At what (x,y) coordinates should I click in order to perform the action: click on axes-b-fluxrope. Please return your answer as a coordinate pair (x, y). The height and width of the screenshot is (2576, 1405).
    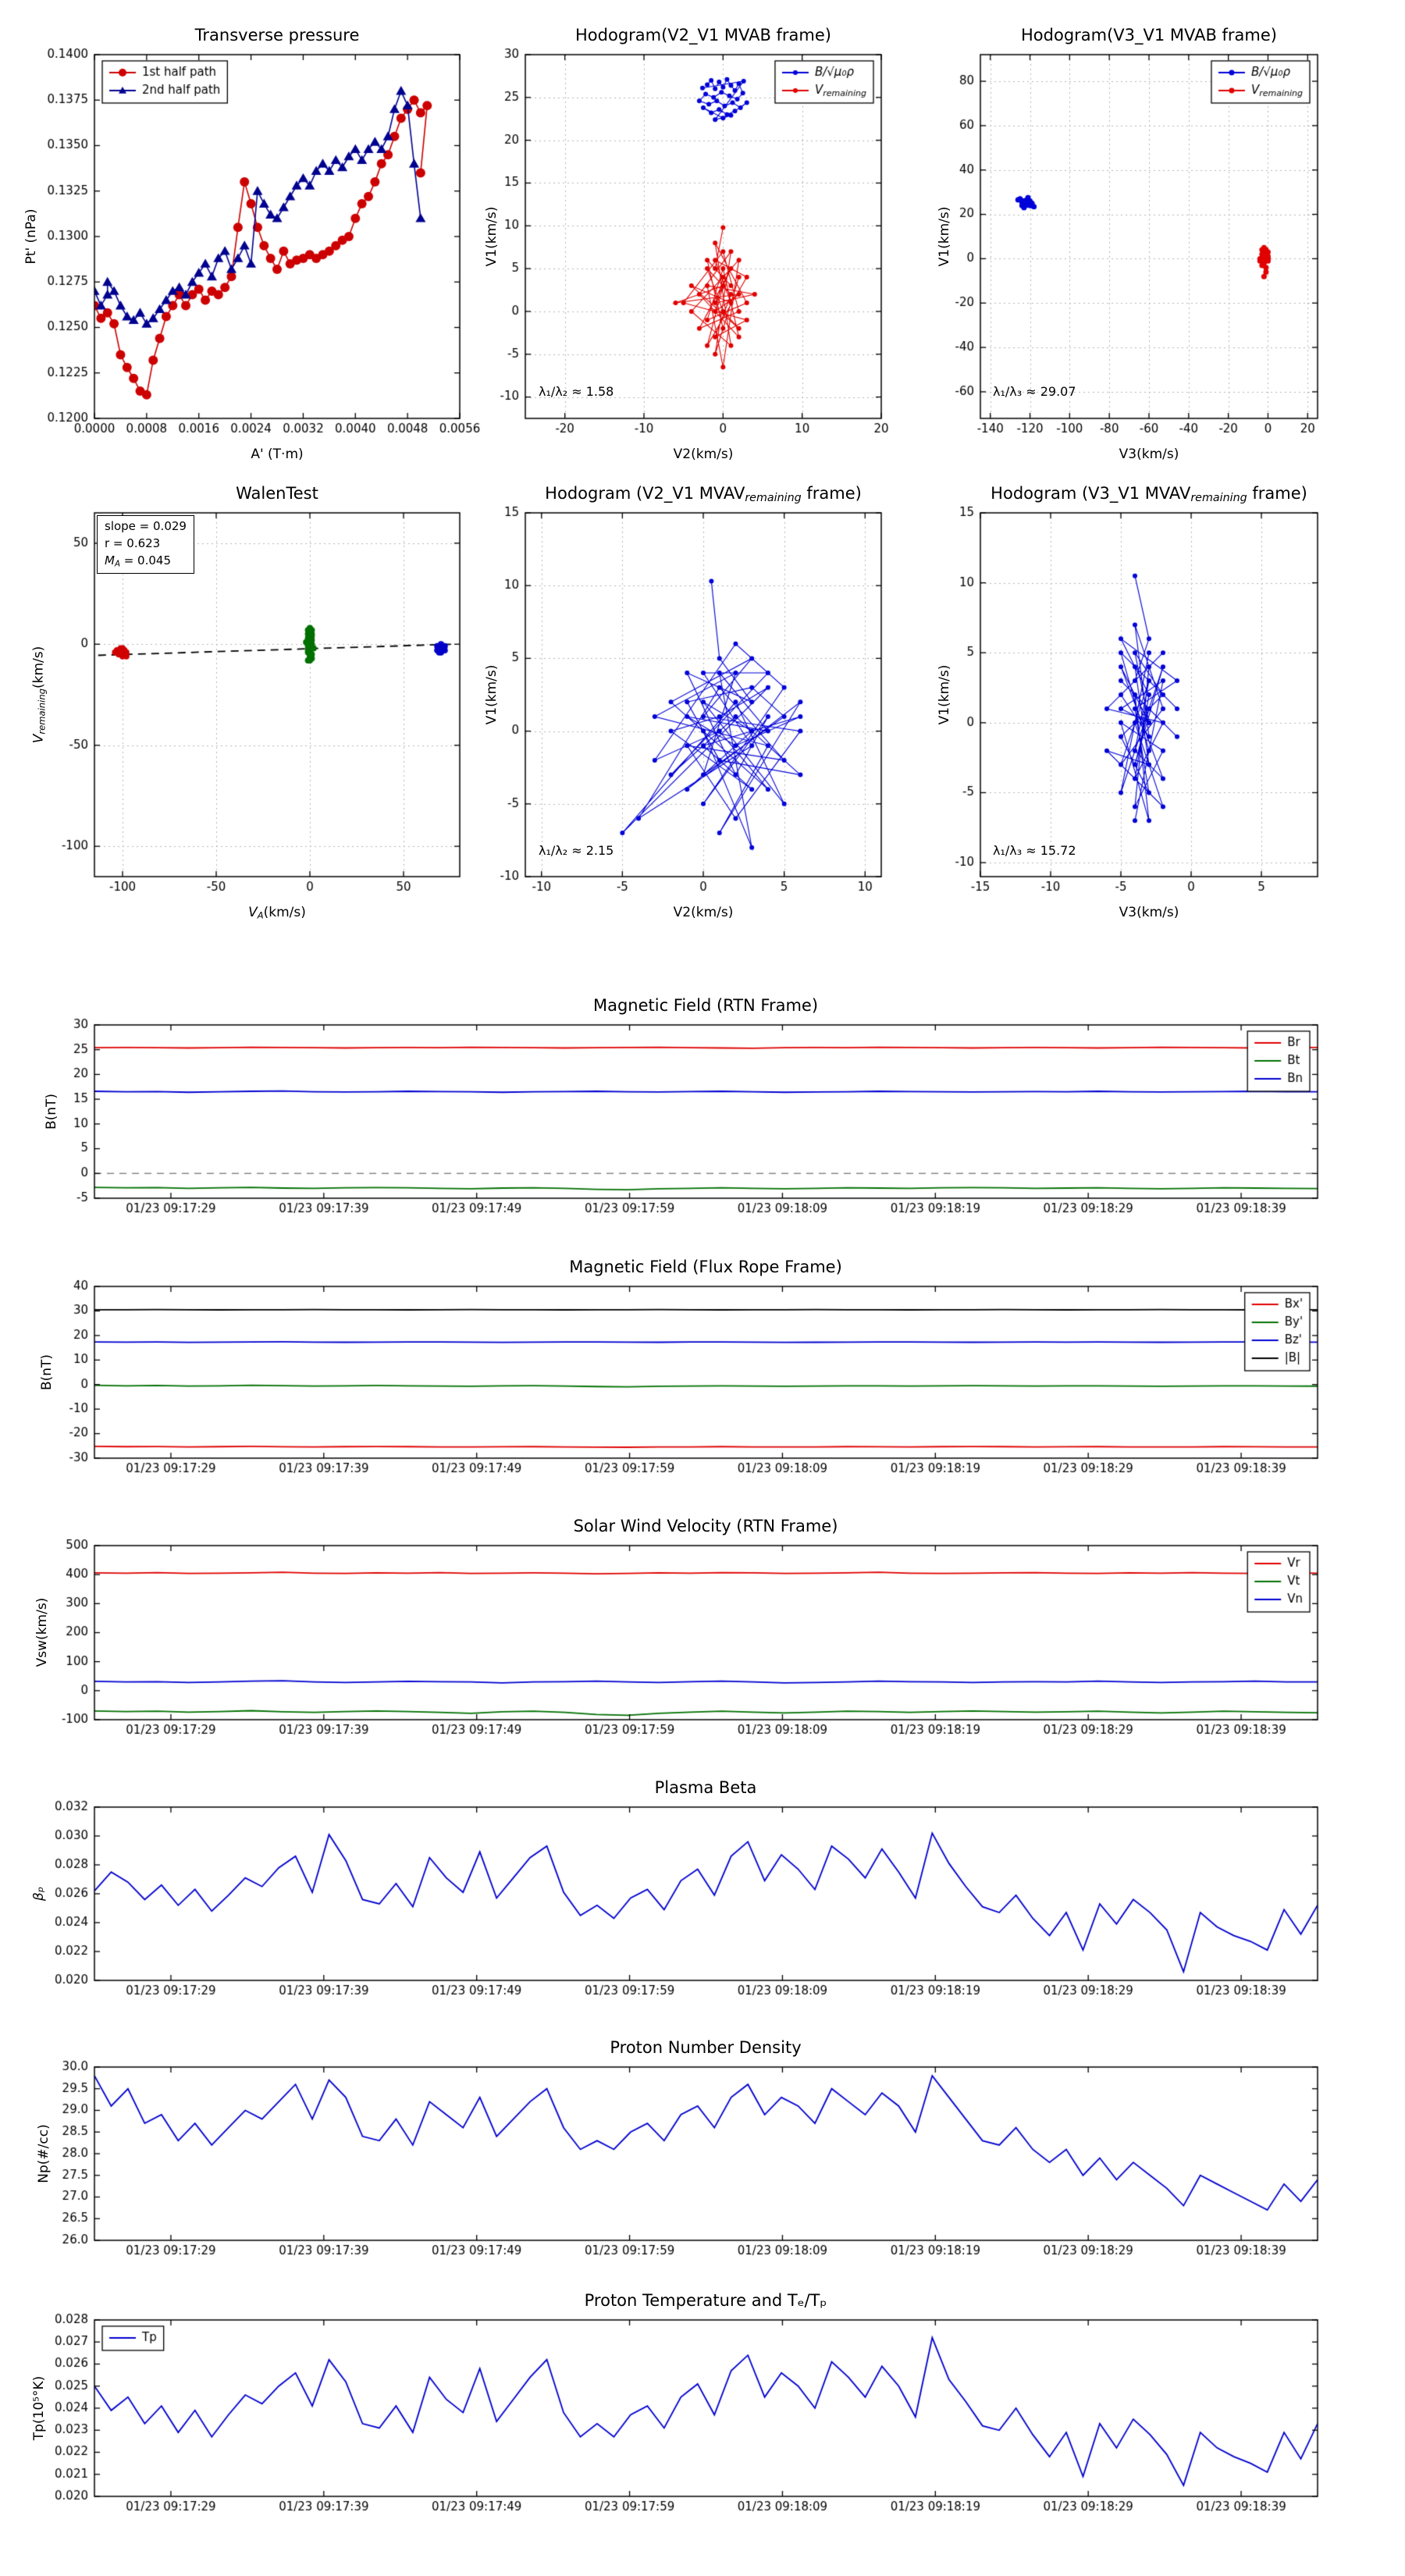
    Looking at the image, I should click on (706, 1372).